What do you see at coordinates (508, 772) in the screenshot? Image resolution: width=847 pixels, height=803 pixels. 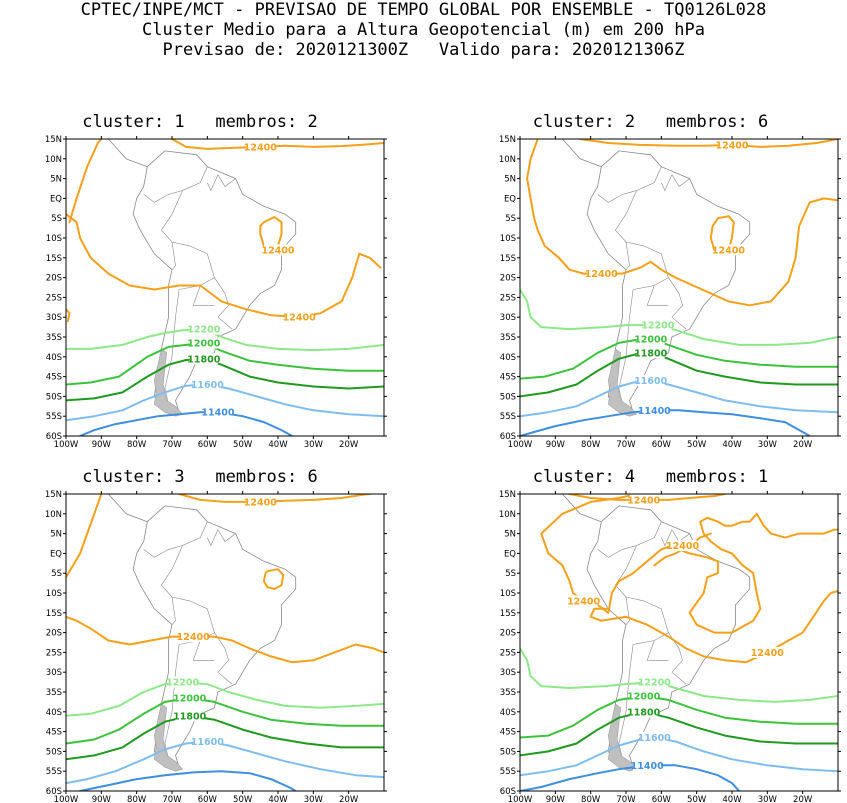 I see `lat-tick-label: 55S` at bounding box center [508, 772].